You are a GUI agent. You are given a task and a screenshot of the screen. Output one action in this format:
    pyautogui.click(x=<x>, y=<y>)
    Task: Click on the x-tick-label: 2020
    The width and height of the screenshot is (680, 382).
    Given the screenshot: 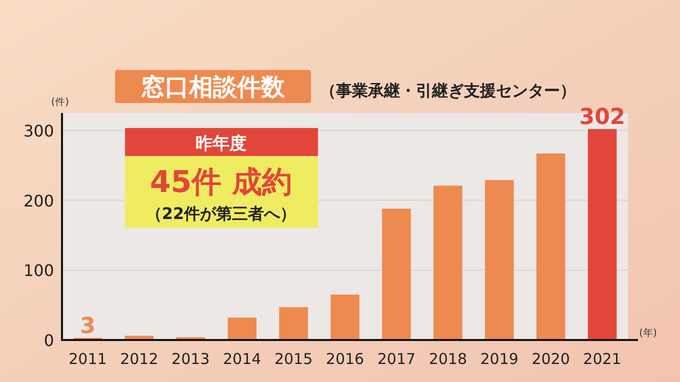 What is the action you would take?
    pyautogui.click(x=551, y=359)
    